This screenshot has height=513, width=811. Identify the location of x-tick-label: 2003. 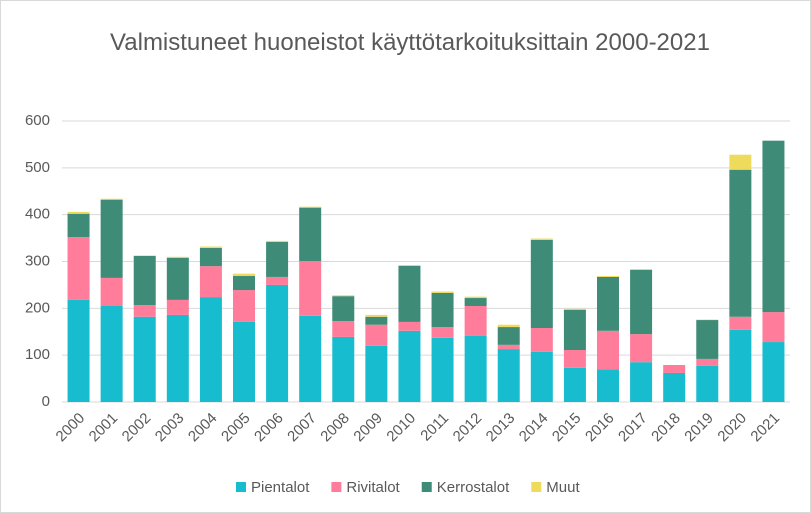
(170, 428).